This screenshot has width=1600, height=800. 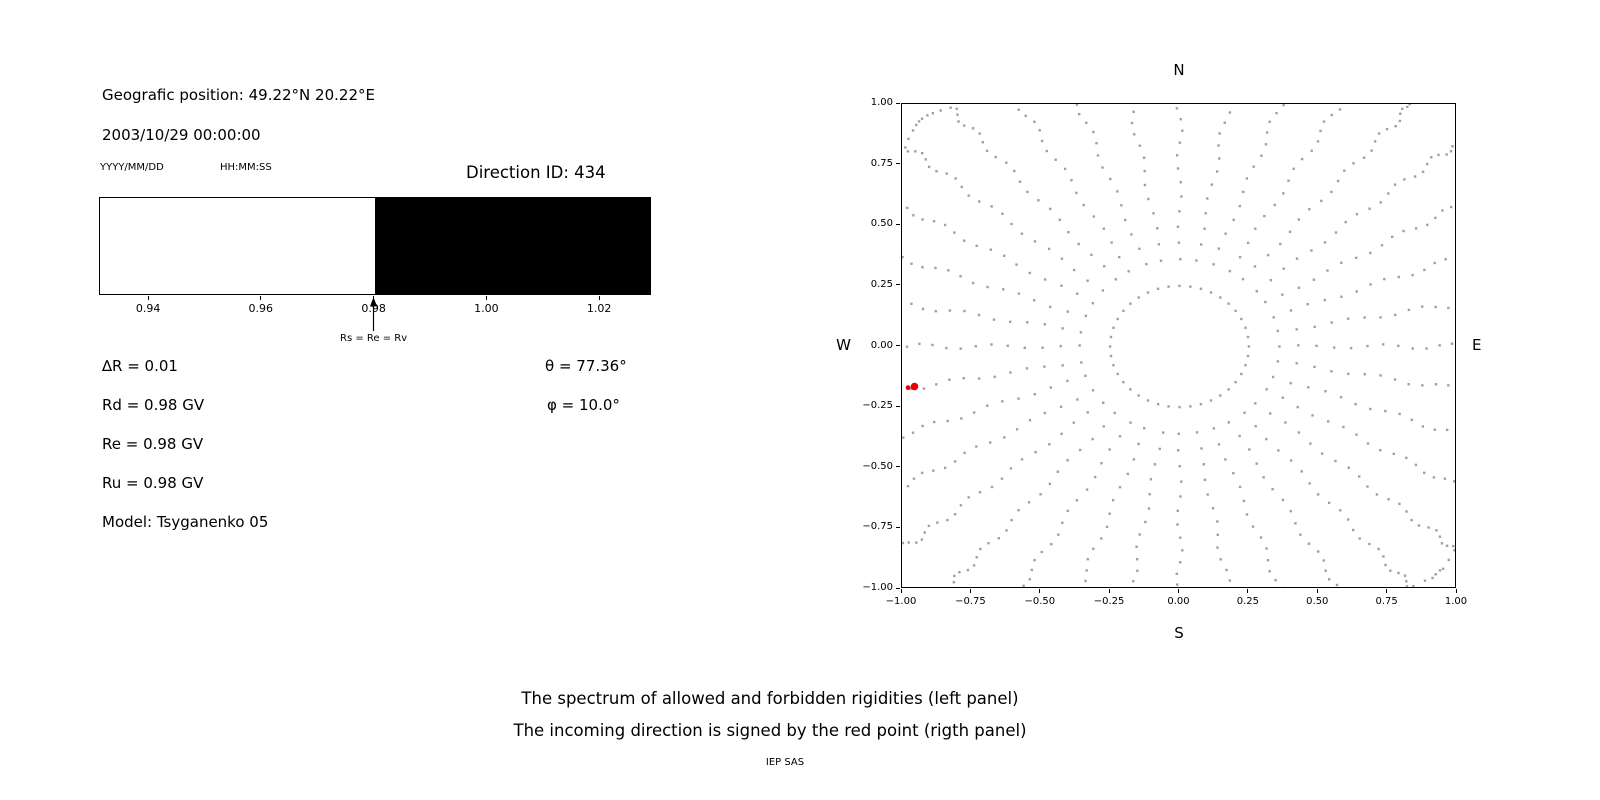 I want to click on re-value: Re = 0.98 GV, so click(x=153, y=444).